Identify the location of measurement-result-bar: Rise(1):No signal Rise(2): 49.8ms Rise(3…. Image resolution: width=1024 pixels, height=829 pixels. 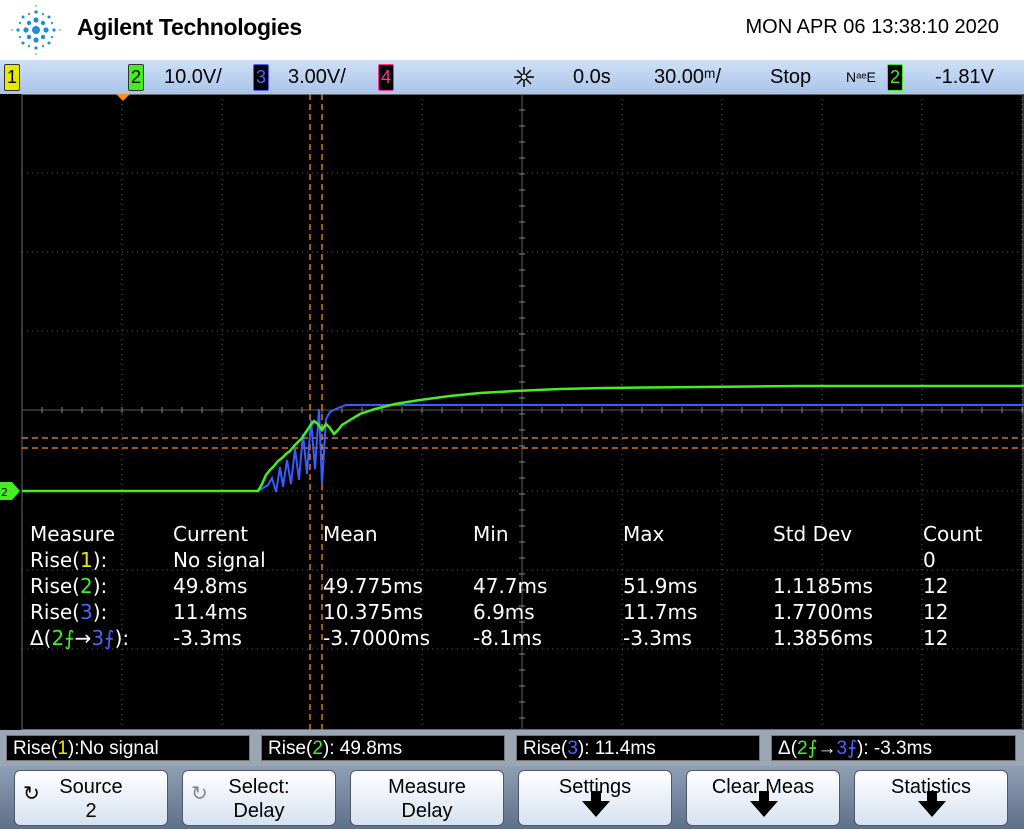
(512, 748).